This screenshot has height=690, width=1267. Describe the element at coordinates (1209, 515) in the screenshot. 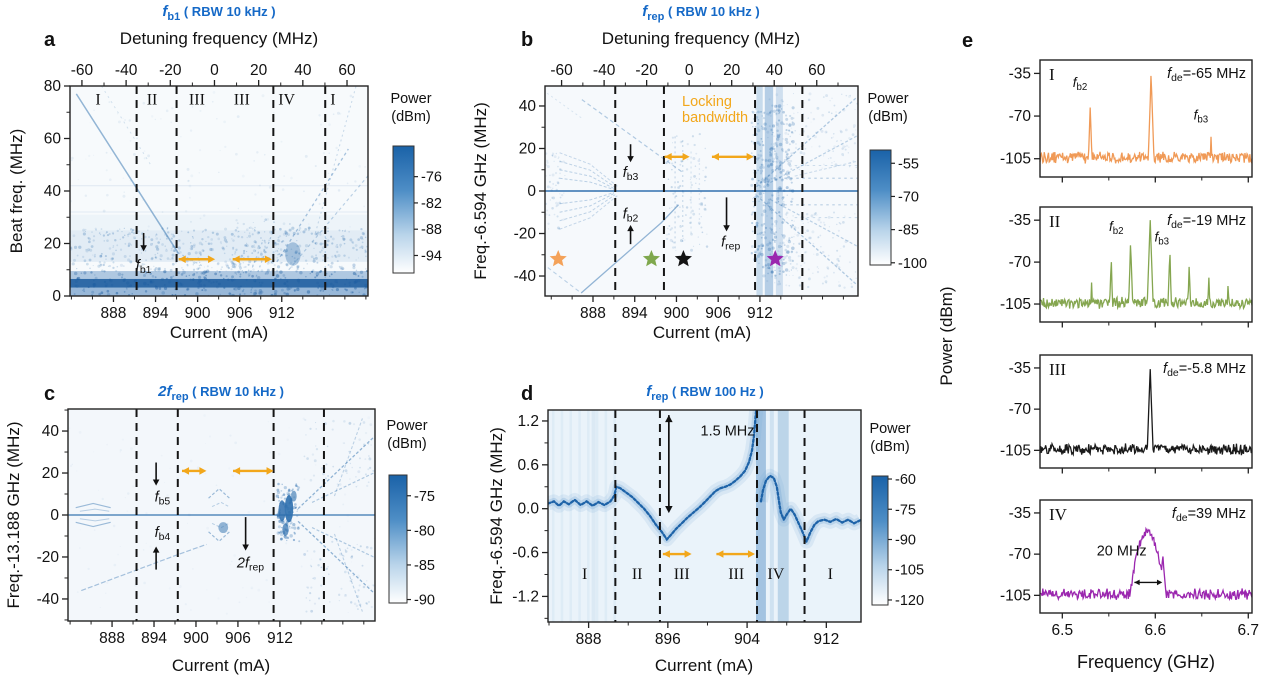

I see `svg-text: fde=39 MHz` at that location.